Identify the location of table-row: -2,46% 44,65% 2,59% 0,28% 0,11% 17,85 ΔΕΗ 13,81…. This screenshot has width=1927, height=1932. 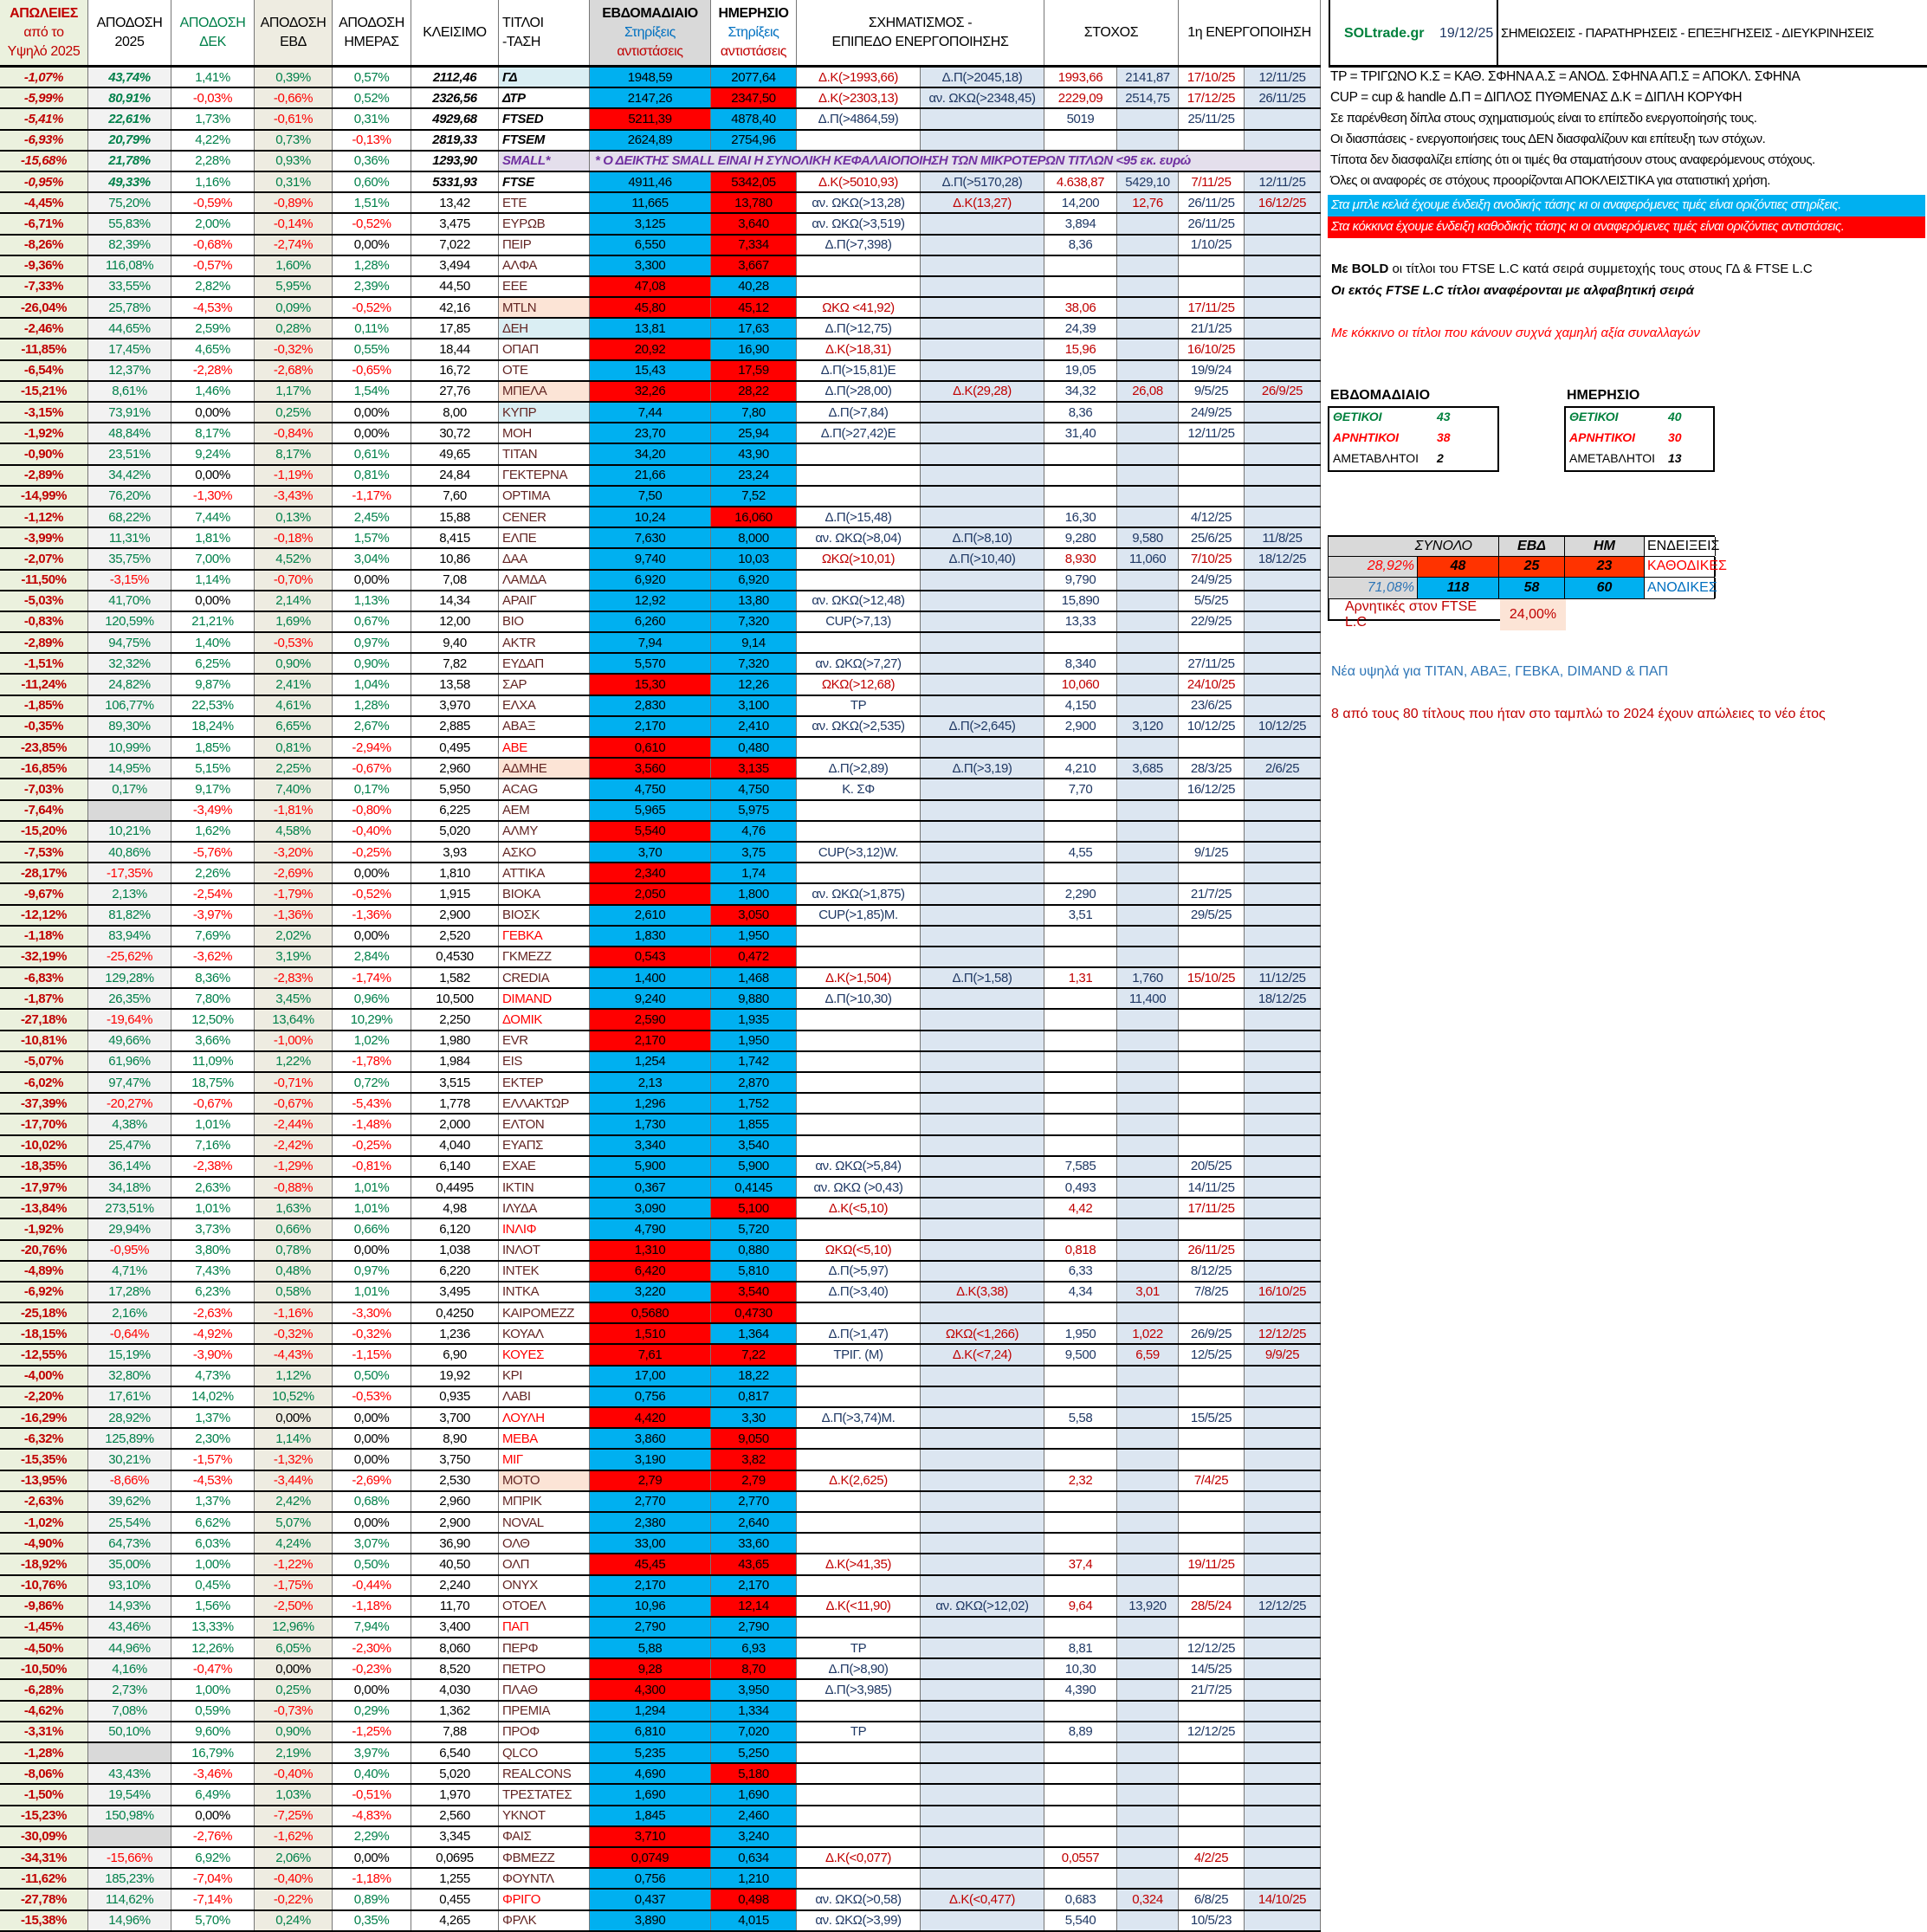
(660, 329).